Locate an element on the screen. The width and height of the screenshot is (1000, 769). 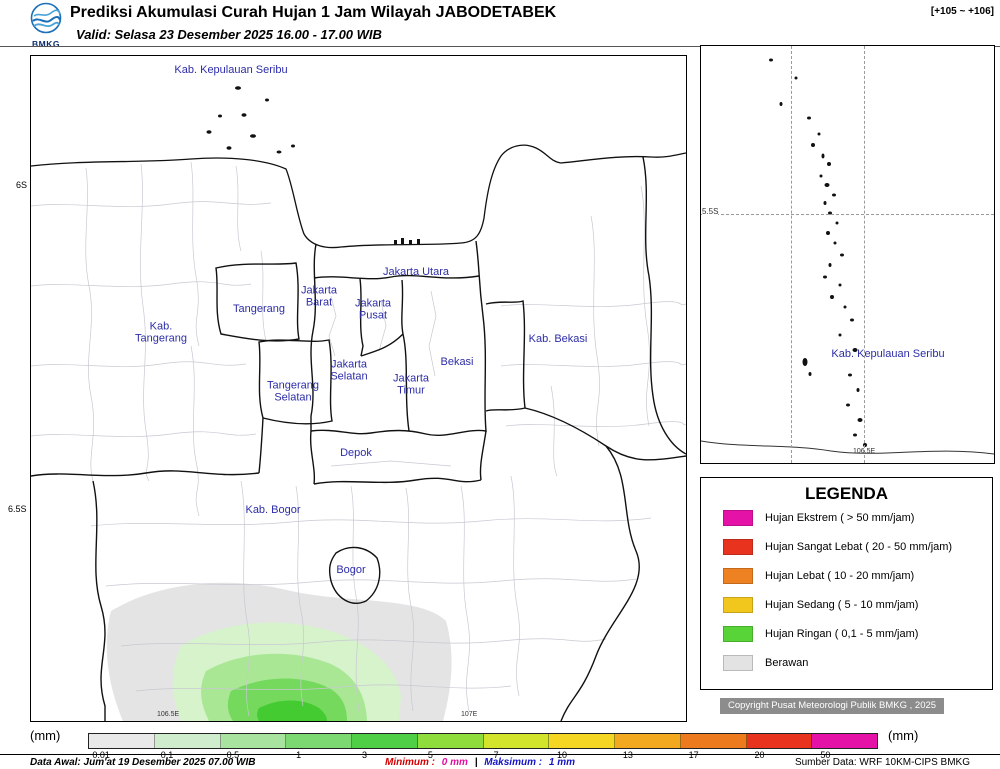
legend-swatch-ekstrem is located at coordinates (738, 518).